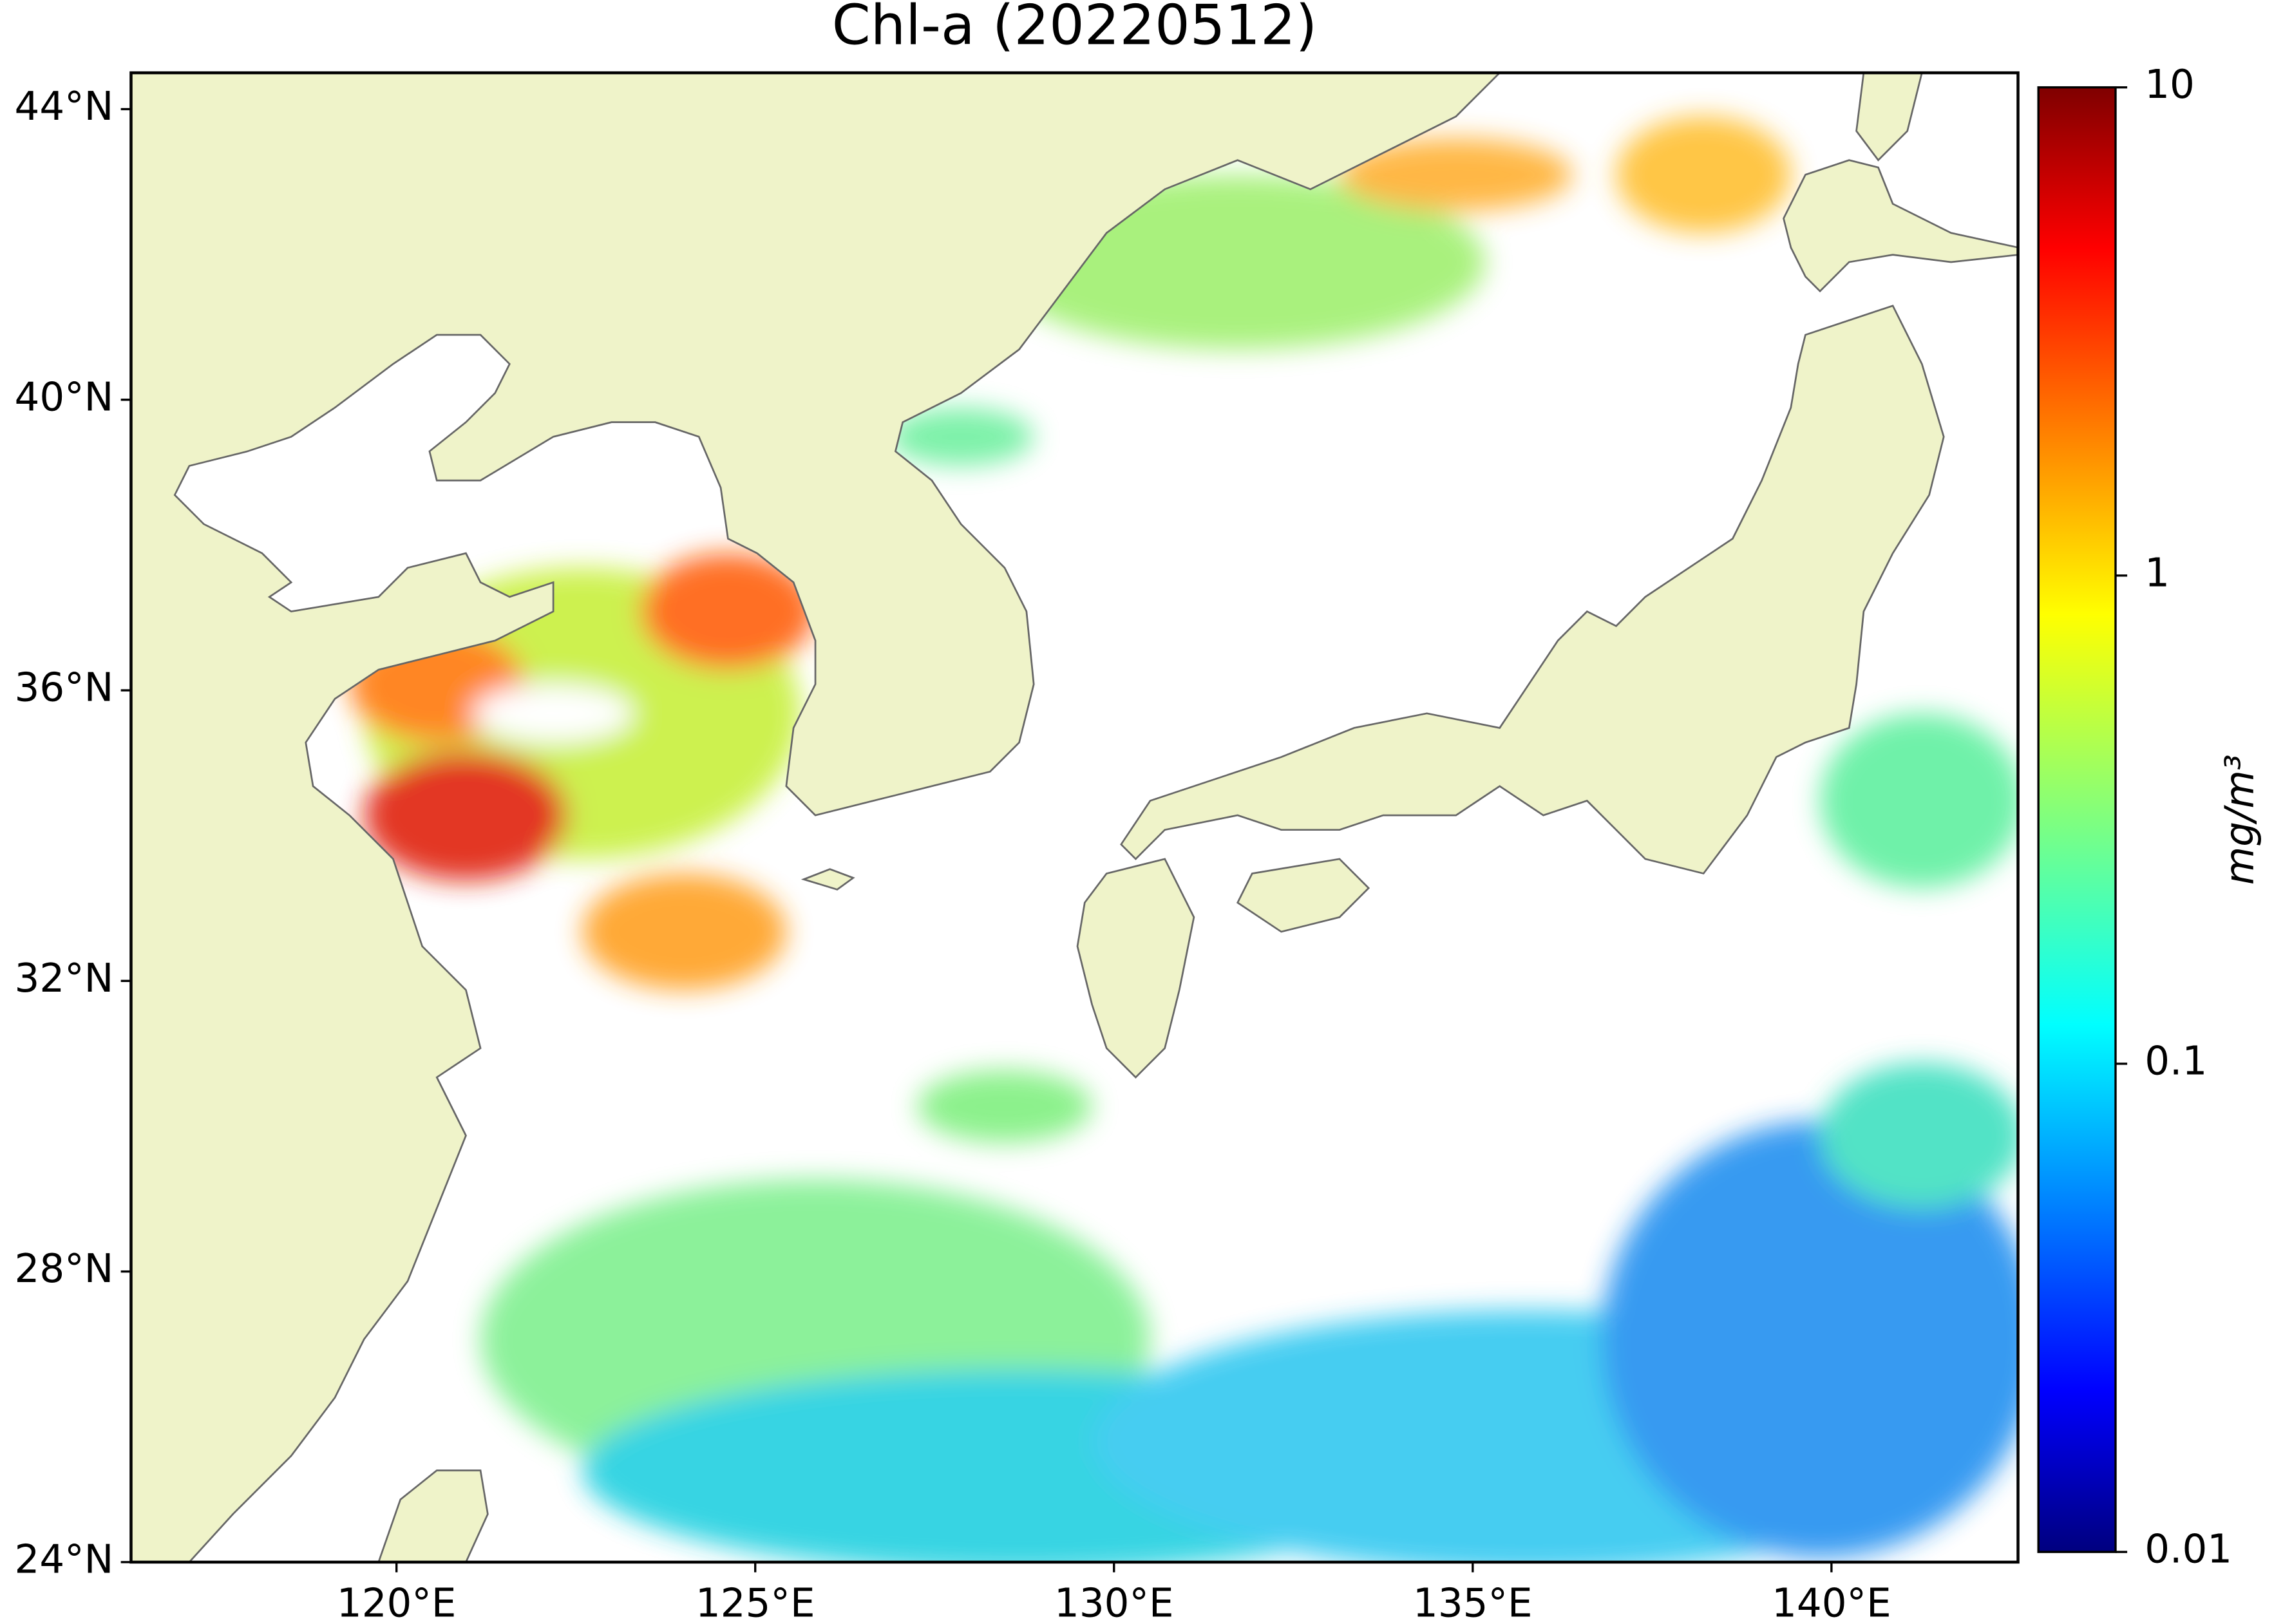 This screenshot has height=1624, width=2283. I want to click on x-tick-label: 120°E, so click(397, 1602).